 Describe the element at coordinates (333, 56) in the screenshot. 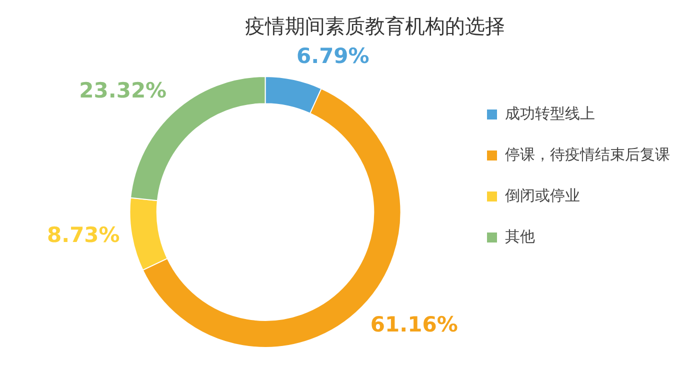

I see `data-label: 6.79%` at that location.